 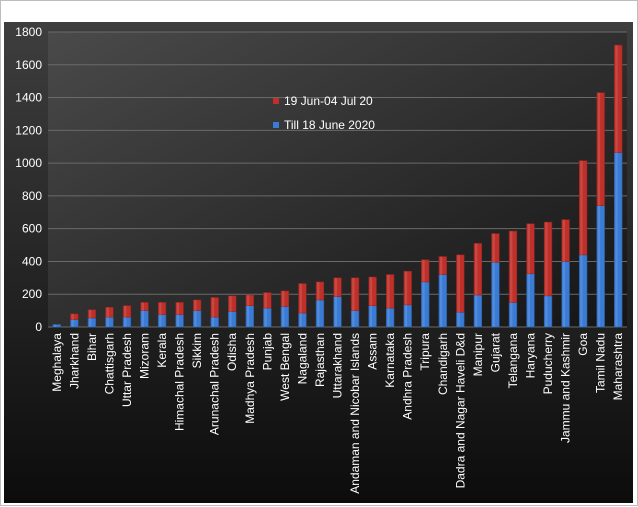 I want to click on bar-19-jun-04-jul-20-chandigarh, so click(x=442, y=265).